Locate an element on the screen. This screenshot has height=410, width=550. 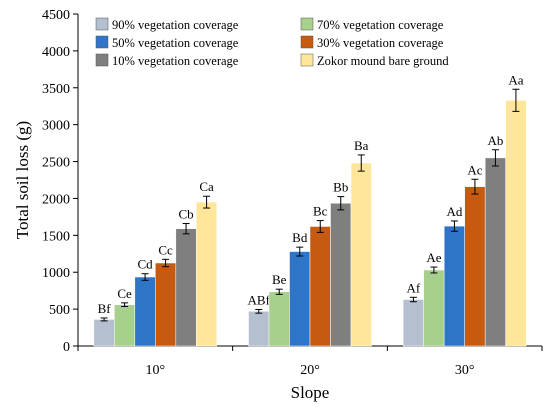
legend-label: Zokor mound bare ground is located at coordinates (383, 61).